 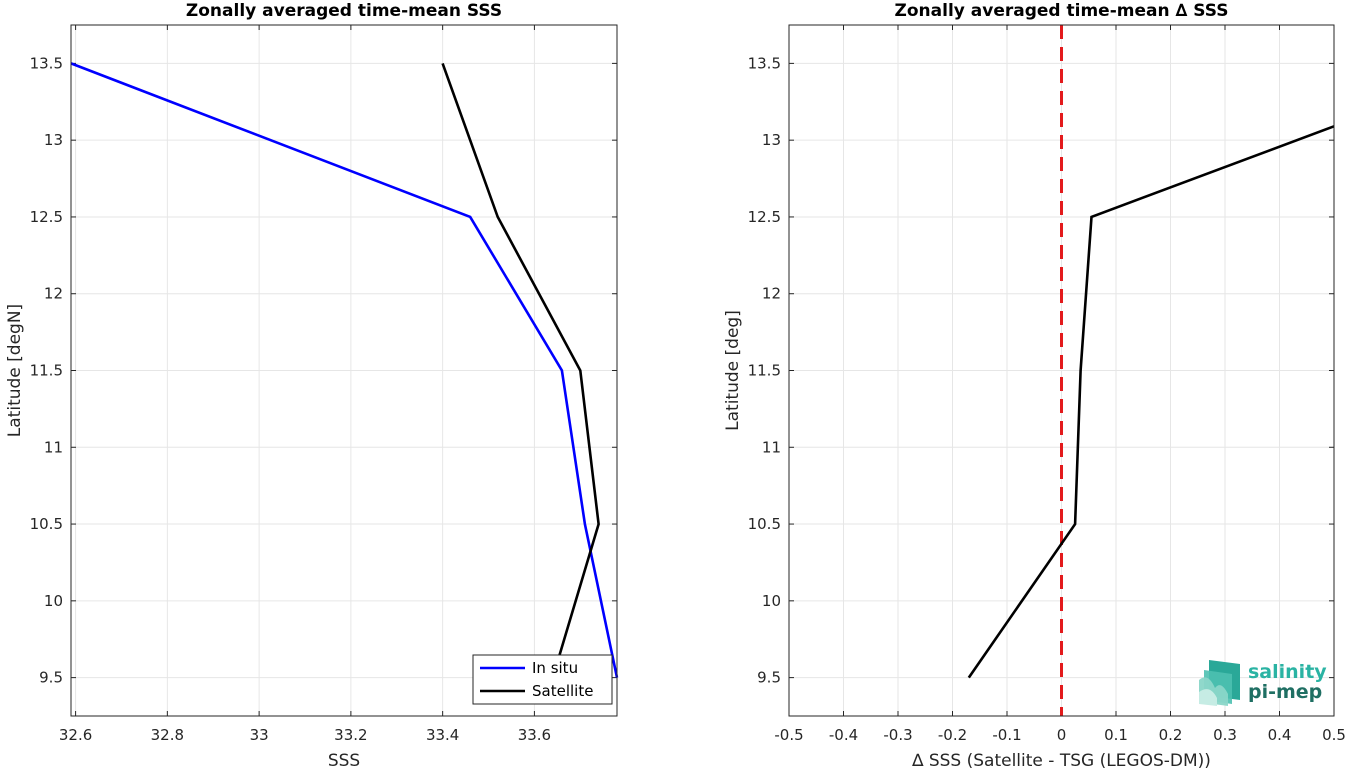 What do you see at coordinates (1285, 692) in the screenshot?
I see `logo-text-pi-mep: pi-mep` at bounding box center [1285, 692].